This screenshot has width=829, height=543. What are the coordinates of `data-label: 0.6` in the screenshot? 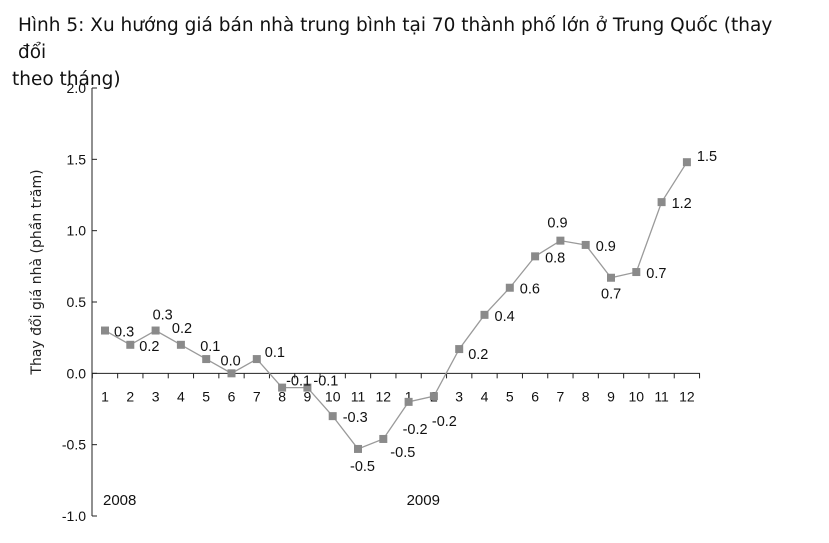 It's located at (530, 290).